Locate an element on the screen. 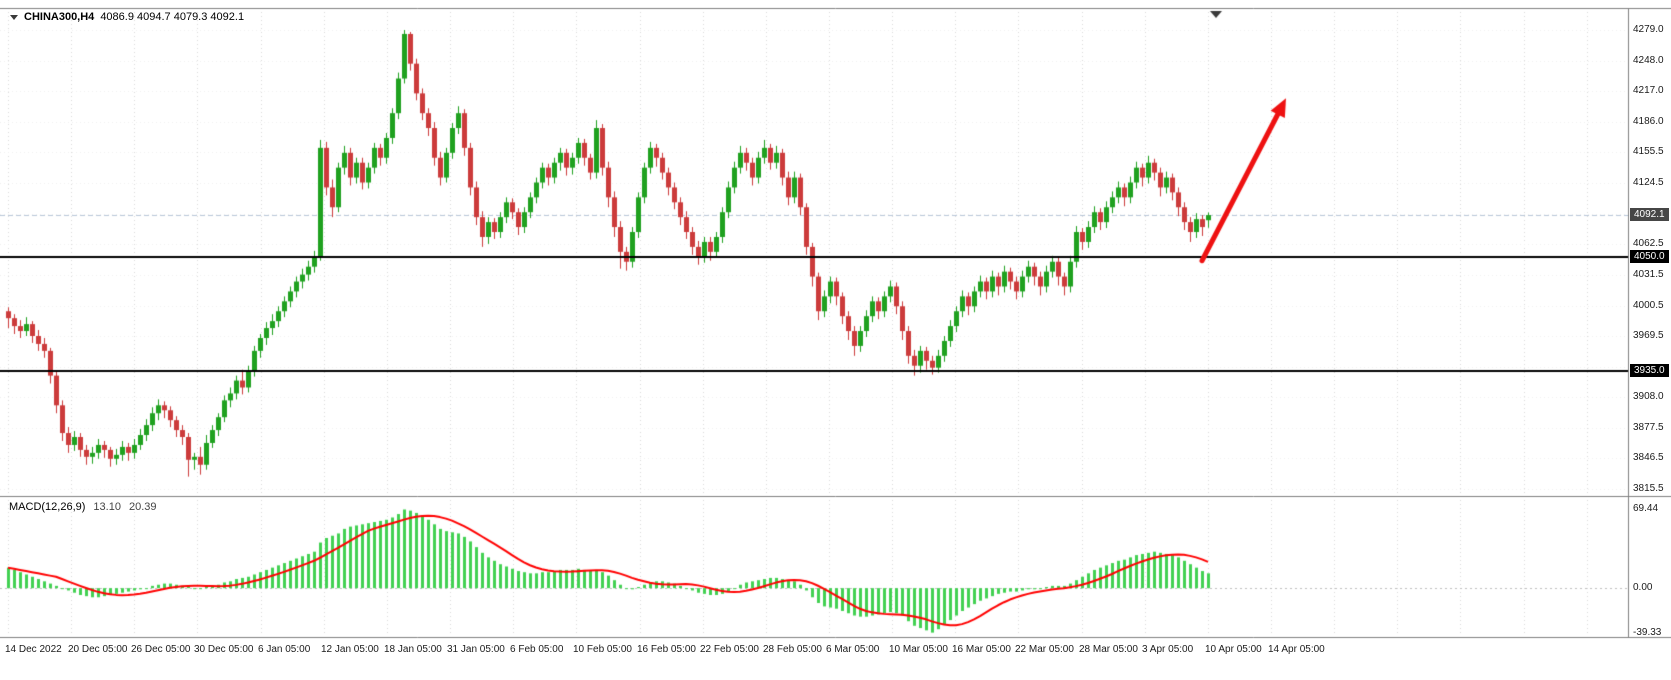 The width and height of the screenshot is (1671, 680). symbol-dropdown-icon is located at coordinates (14, 17).